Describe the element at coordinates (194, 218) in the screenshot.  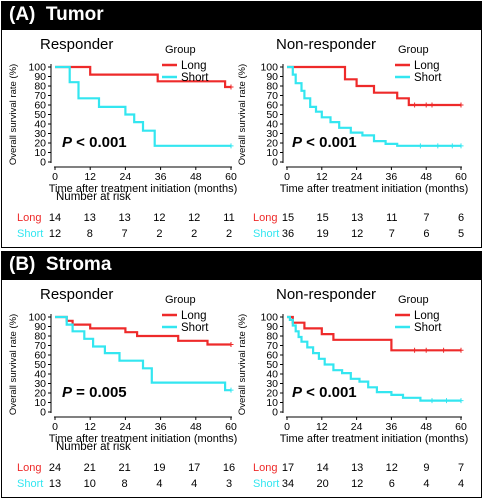
I see `risk-count-long: 12` at that location.